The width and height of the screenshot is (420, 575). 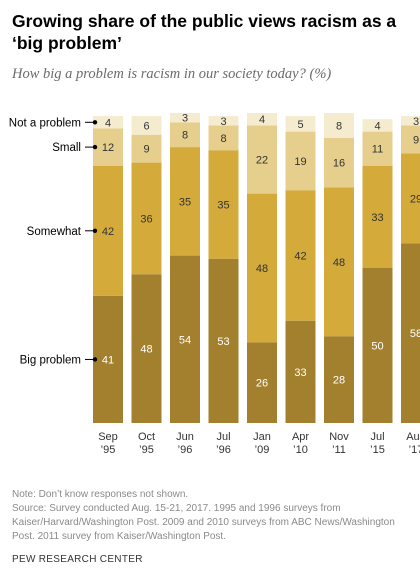 What do you see at coordinates (262, 450) in the screenshot?
I see `x-tick-label: ’09` at bounding box center [262, 450].